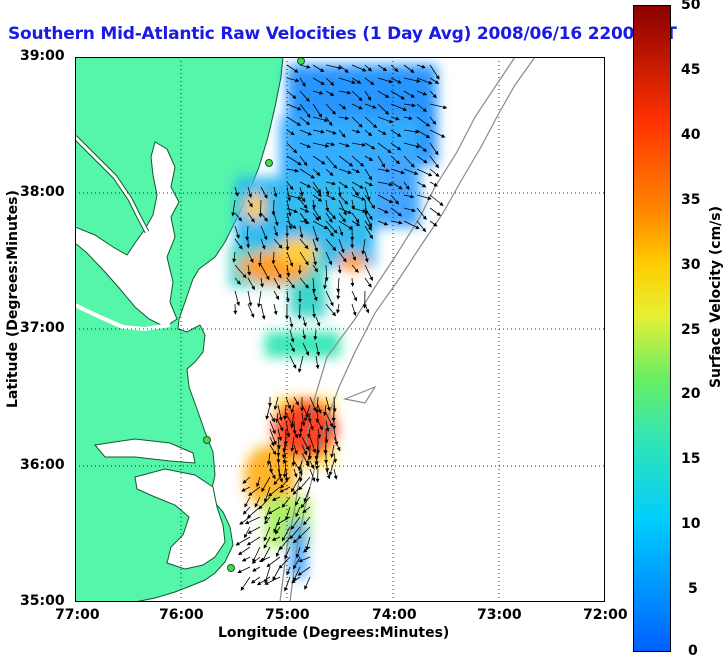 This screenshot has width=724, height=659. Describe the element at coordinates (42, 601) in the screenshot. I see `y-tick-label: 35:00` at that location.